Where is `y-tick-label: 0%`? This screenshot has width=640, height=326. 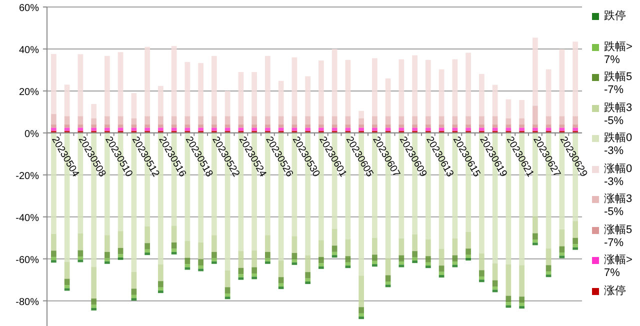 y-tick-label: 0% is located at coordinates (32, 134).